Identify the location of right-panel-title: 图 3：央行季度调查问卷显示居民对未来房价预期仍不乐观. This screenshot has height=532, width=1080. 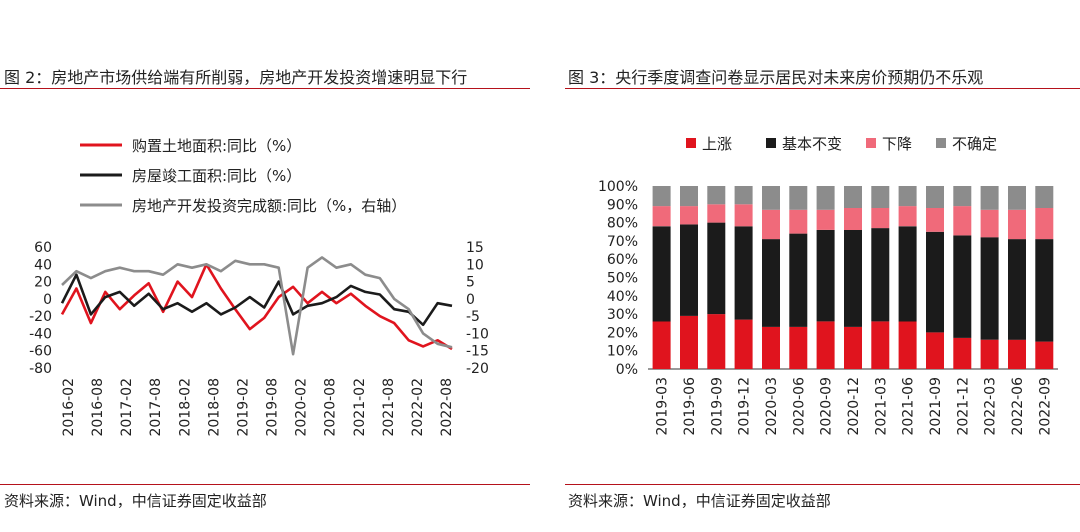
(776, 77).